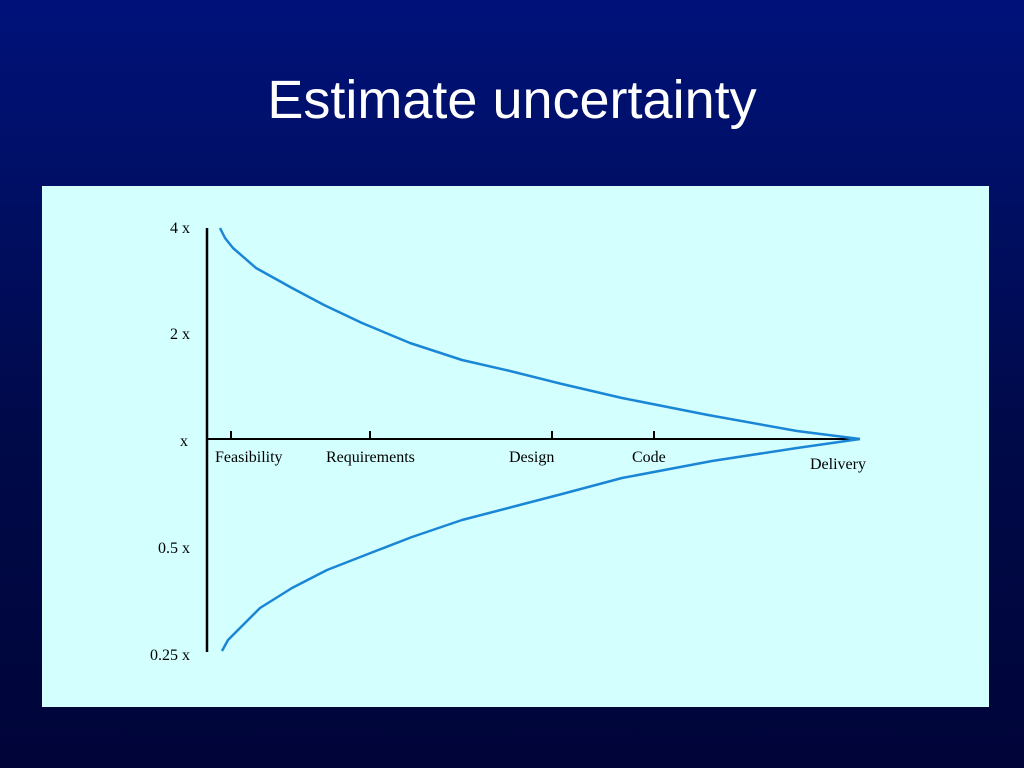 The width and height of the screenshot is (1024, 768). I want to click on y-label-4x: 4 x, so click(180, 228).